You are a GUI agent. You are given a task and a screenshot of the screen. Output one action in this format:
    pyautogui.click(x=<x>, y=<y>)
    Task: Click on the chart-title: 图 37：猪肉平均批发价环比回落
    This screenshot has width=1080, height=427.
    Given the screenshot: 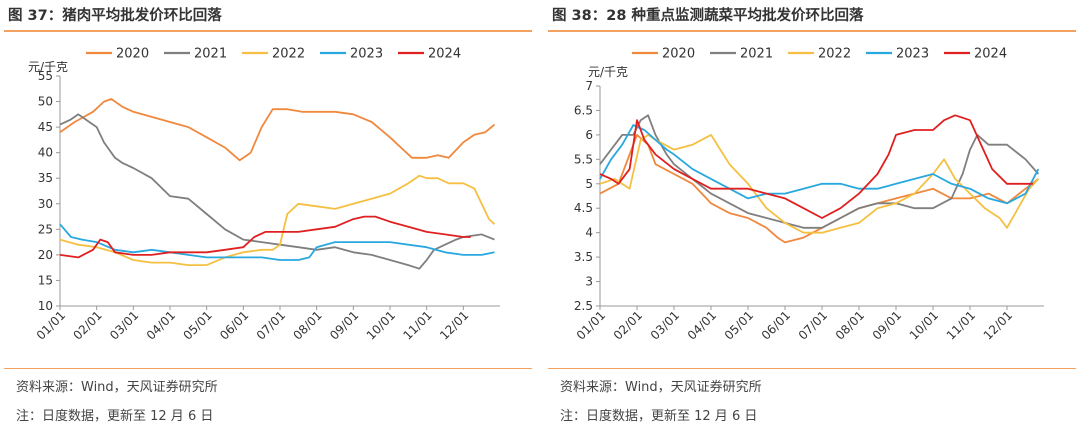 What is the action you would take?
    pyautogui.click(x=115, y=16)
    